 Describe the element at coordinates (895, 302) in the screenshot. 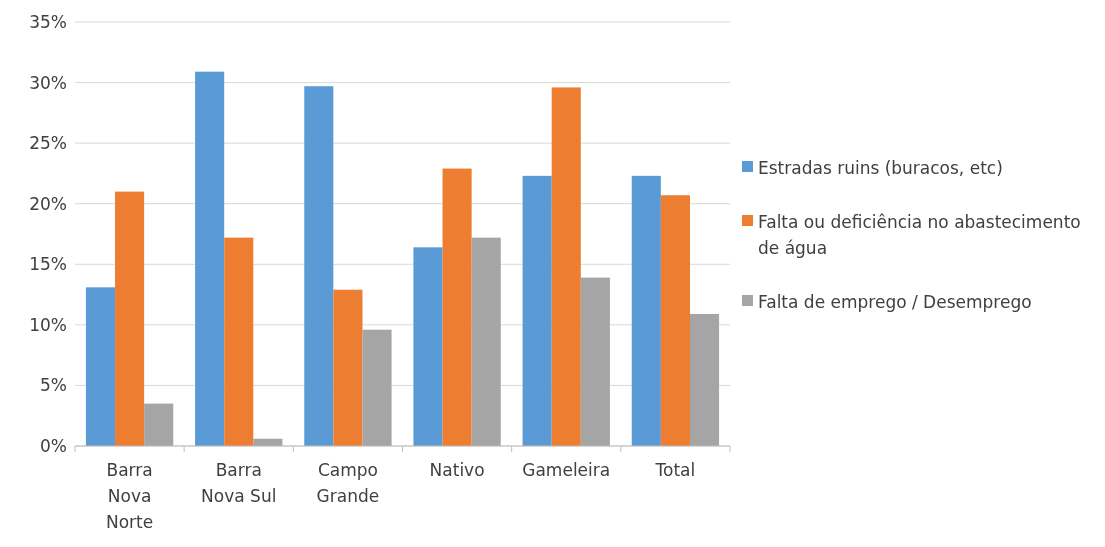

I see `legend-label: Falta de emprego / Desemprego` at that location.